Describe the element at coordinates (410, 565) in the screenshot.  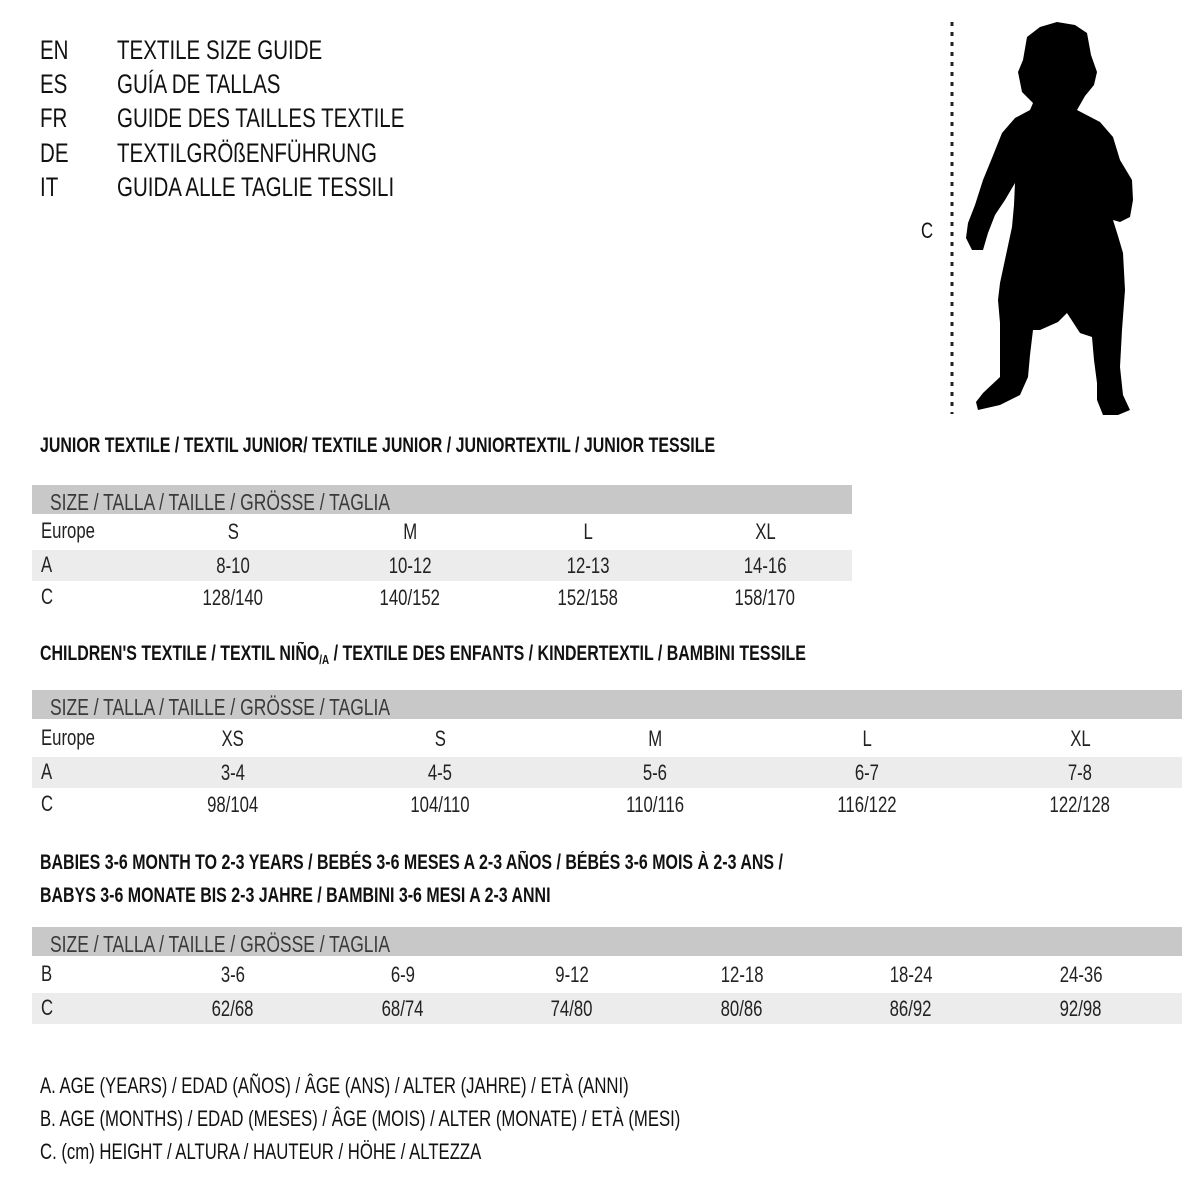
I see `table-cell: 10-12` at that location.